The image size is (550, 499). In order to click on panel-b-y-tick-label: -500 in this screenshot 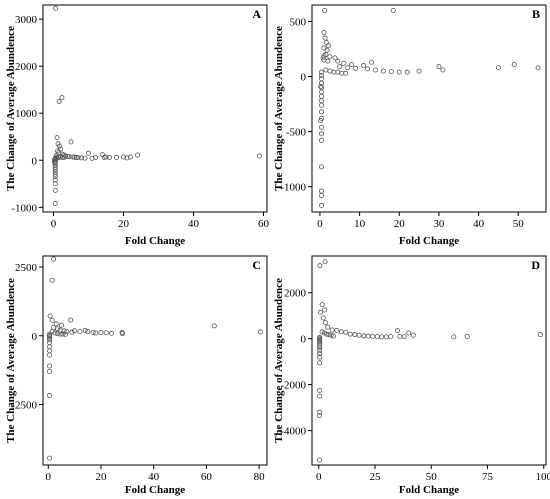, I will do `click(296, 133)`.